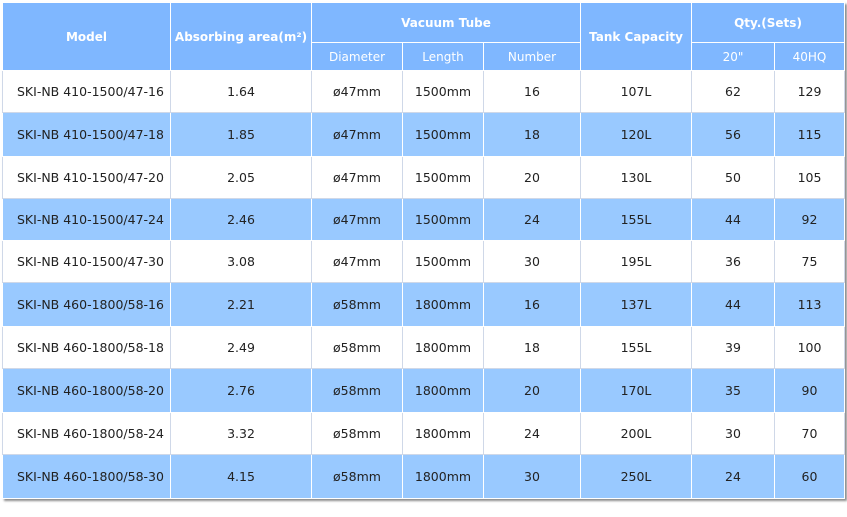 This screenshot has height=517, width=847. What do you see at coordinates (446, 22) in the screenshot?
I see `header-vacuum-tube: Vacuum Tube` at bounding box center [446, 22].